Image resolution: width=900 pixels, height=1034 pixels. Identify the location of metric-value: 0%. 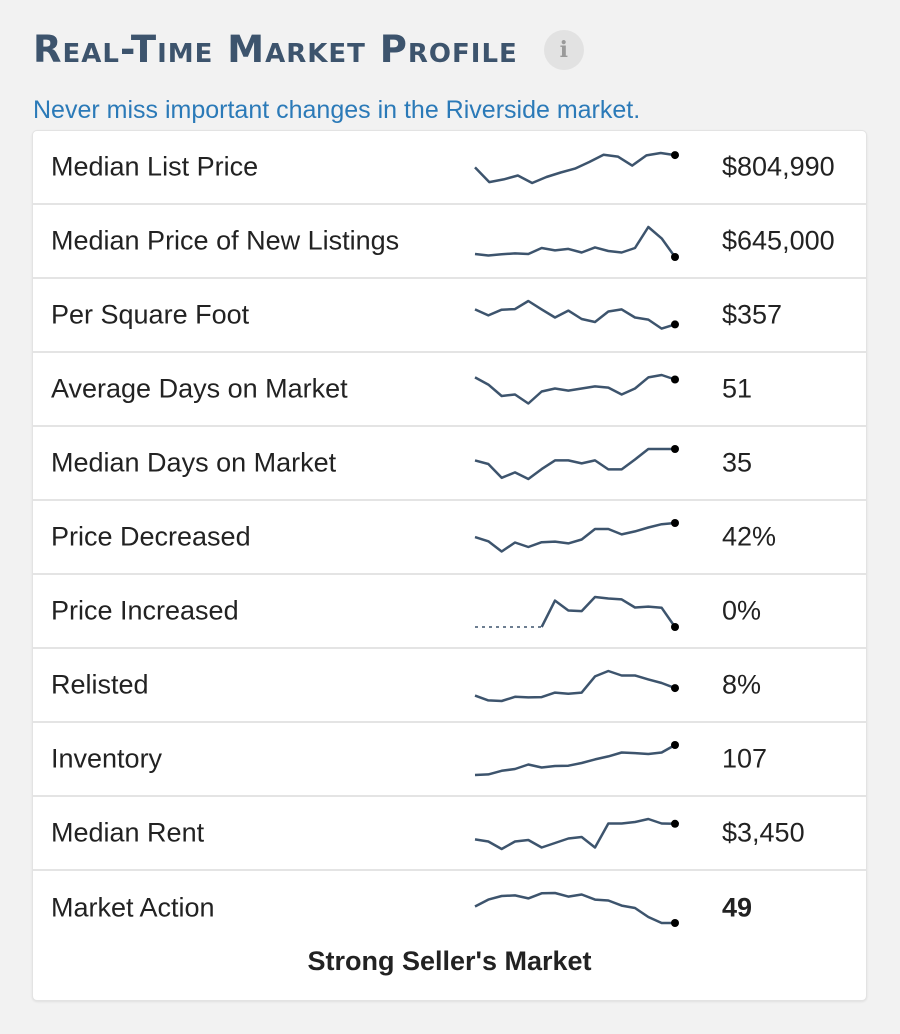
(742, 610).